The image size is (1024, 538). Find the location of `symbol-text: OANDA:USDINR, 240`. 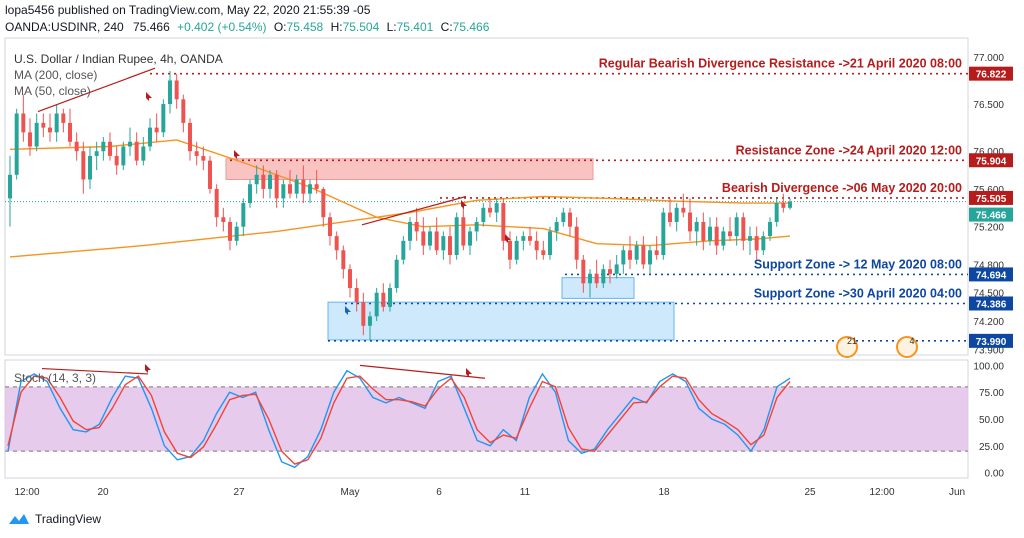

symbol-text: OANDA:USDINR, 240 is located at coordinates (64, 27).